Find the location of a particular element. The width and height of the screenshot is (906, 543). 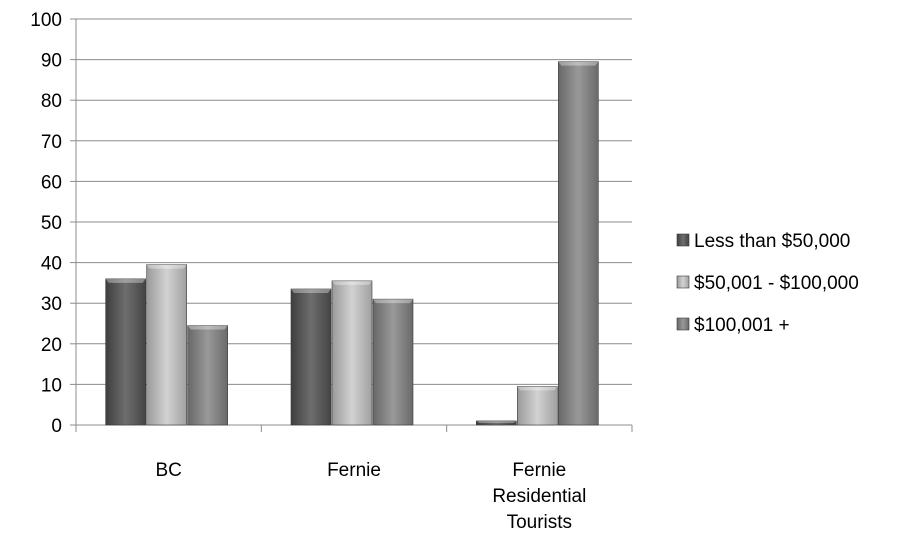

y-tick-label: 30 is located at coordinates (51, 304).